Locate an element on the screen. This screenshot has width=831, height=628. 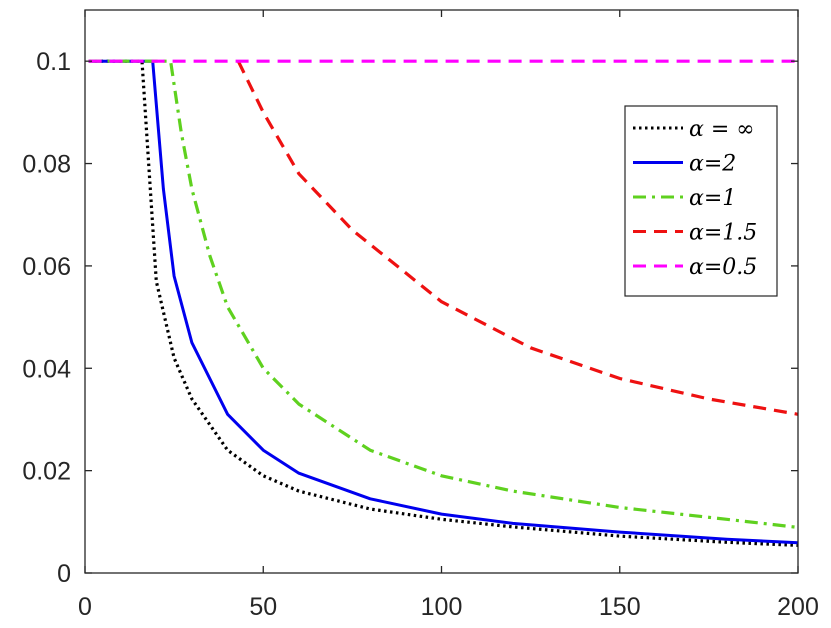
x-tick-label: 200 is located at coordinates (798, 607).